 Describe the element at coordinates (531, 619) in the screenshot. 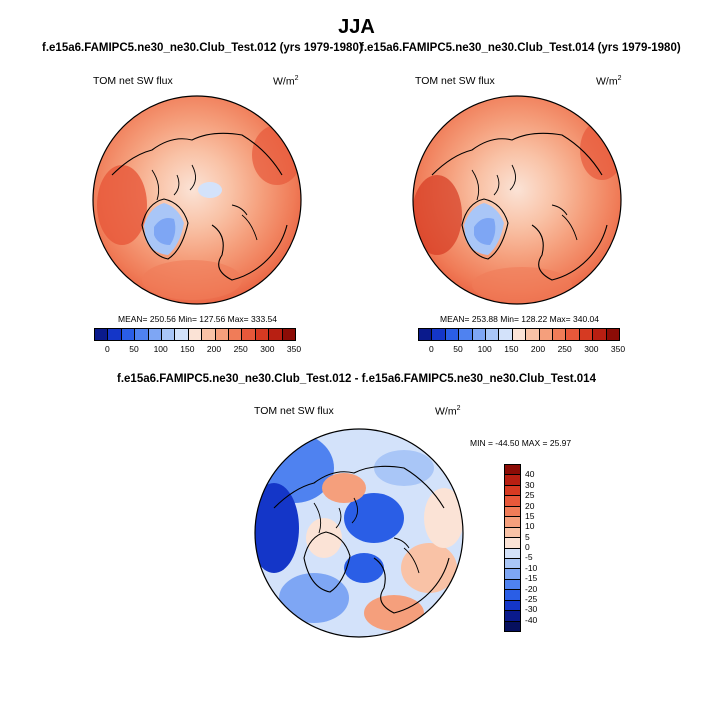

I see `colorbar-tick-label: -40` at that location.